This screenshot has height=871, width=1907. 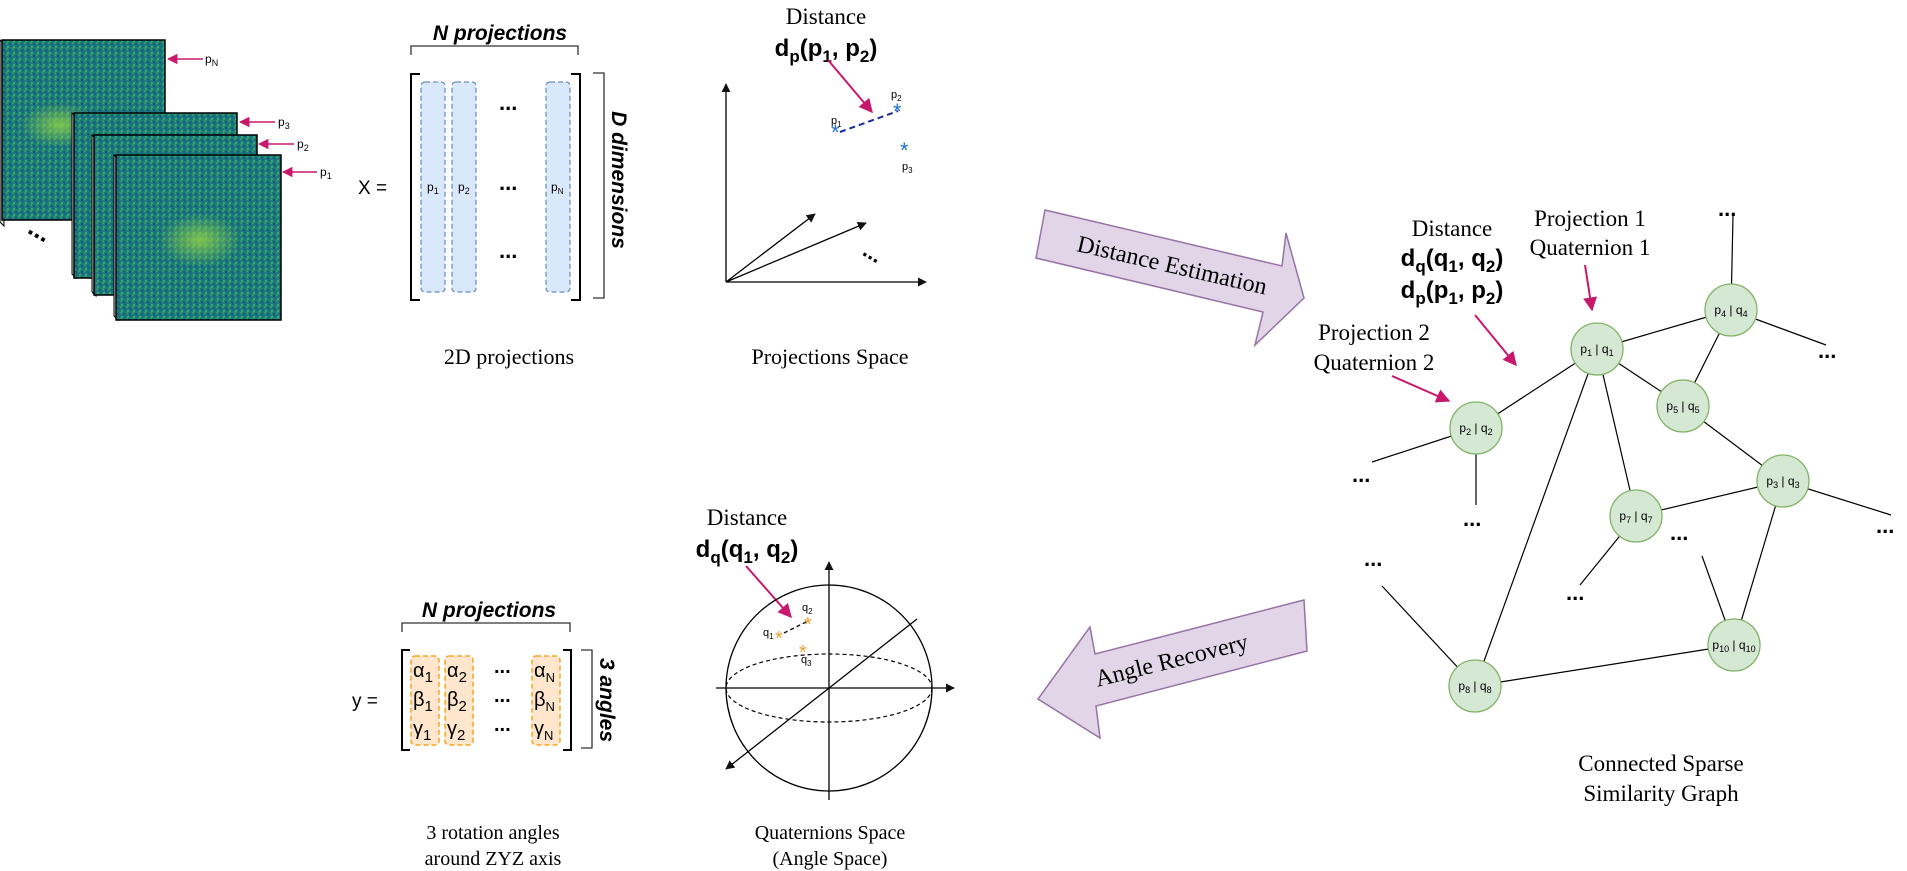 What do you see at coordinates (618, 180) in the screenshot?
I see `matrix-x-side: D dimensions` at bounding box center [618, 180].